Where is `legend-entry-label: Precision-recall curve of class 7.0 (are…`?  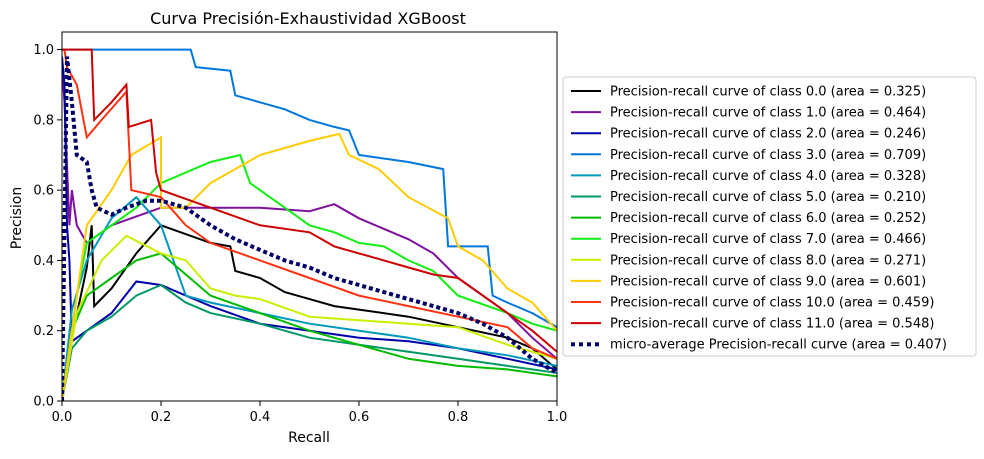 legend-entry-label: Precision-recall curve of class 7.0 (are… is located at coordinates (768, 239).